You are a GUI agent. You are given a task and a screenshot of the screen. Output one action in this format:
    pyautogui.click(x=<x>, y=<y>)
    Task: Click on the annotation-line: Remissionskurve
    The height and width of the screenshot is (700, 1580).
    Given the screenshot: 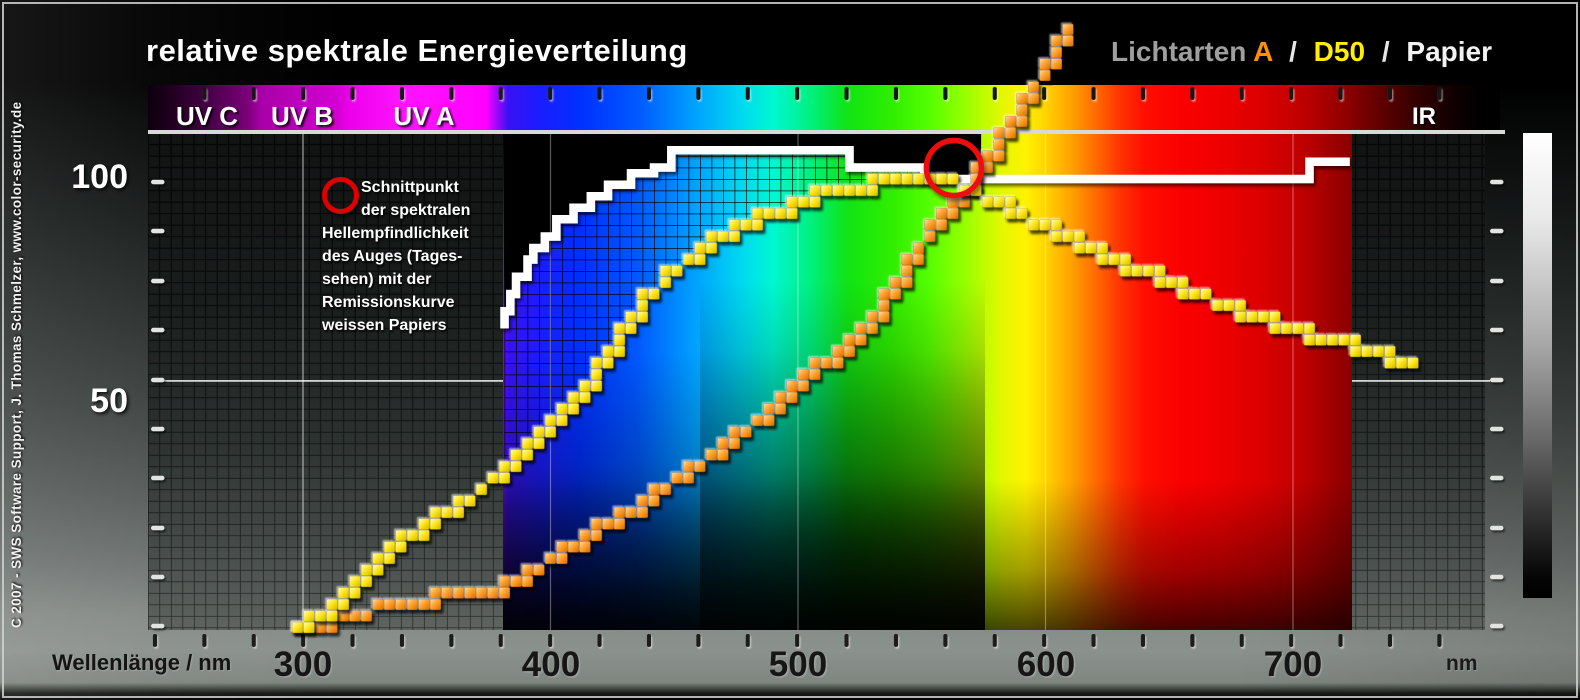 What is the action you would take?
    pyautogui.click(x=388, y=302)
    